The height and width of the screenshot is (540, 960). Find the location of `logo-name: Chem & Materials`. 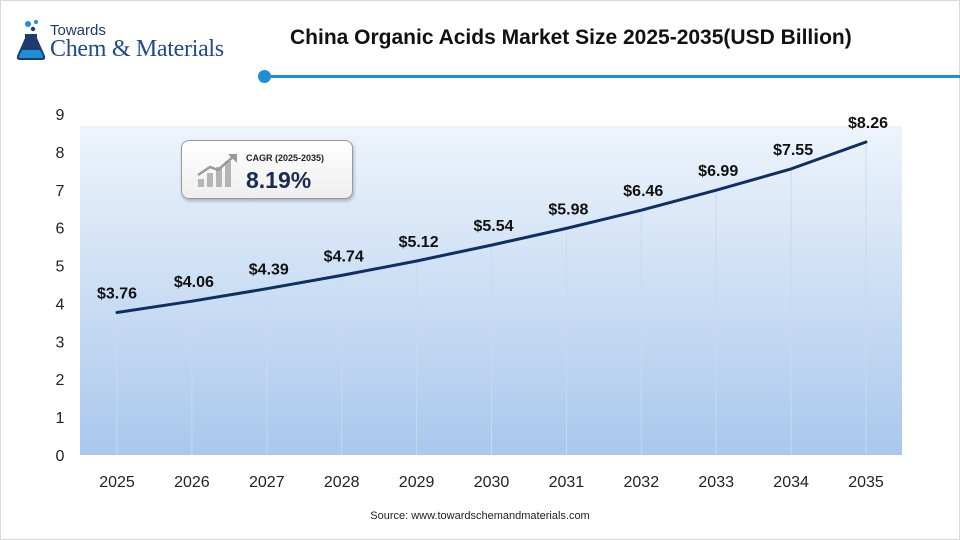

logo-name: Chem & Materials is located at coordinates (137, 49).